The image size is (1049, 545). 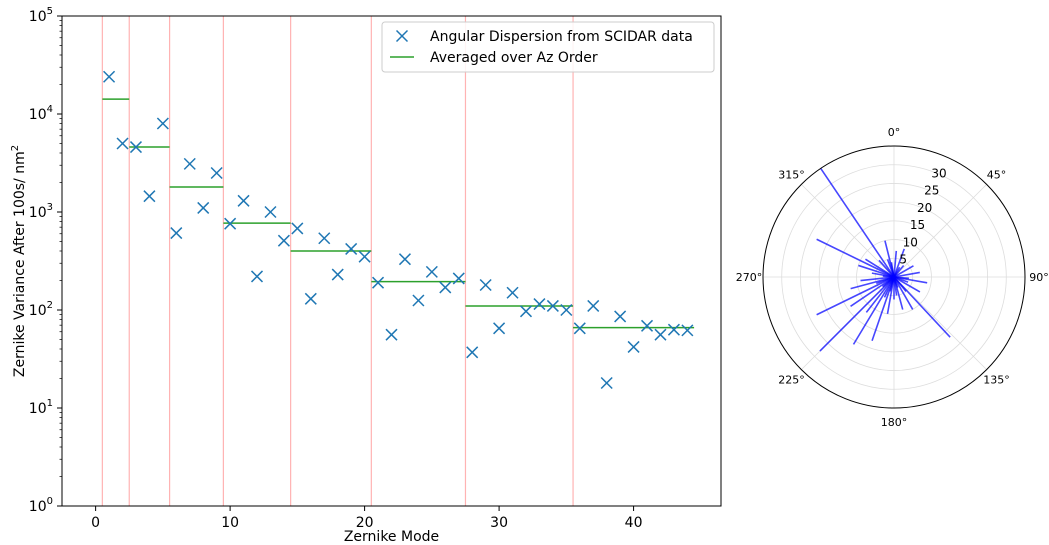 What do you see at coordinates (365, 523) in the screenshot?
I see `x-tick-label: 20` at bounding box center [365, 523].